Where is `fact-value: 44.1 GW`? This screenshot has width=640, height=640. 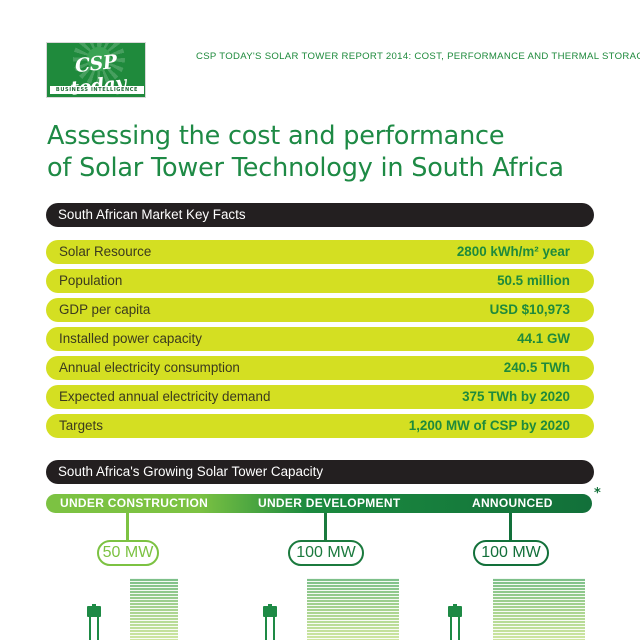 fact-value: 44.1 GW is located at coordinates (543, 338).